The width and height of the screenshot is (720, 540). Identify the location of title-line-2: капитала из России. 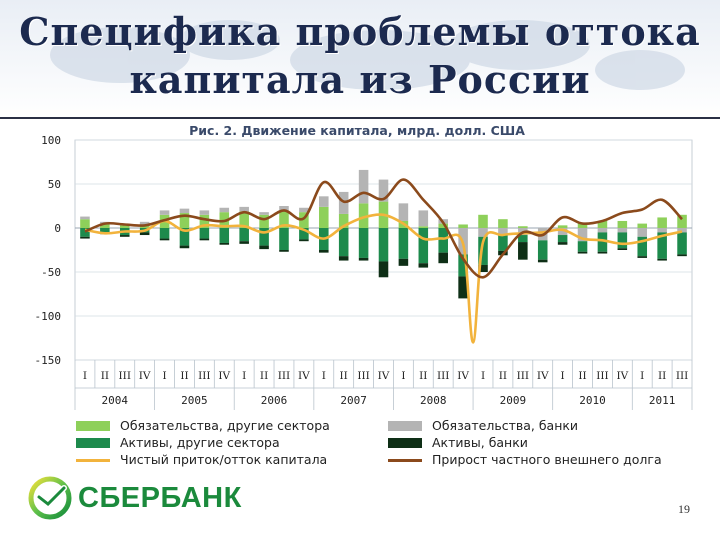
(360, 79).